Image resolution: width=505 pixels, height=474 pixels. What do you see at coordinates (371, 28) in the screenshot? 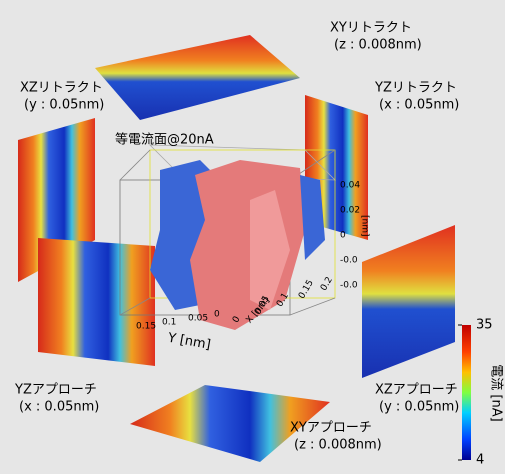
I see `panel-label: XYリトラクト` at bounding box center [371, 28].